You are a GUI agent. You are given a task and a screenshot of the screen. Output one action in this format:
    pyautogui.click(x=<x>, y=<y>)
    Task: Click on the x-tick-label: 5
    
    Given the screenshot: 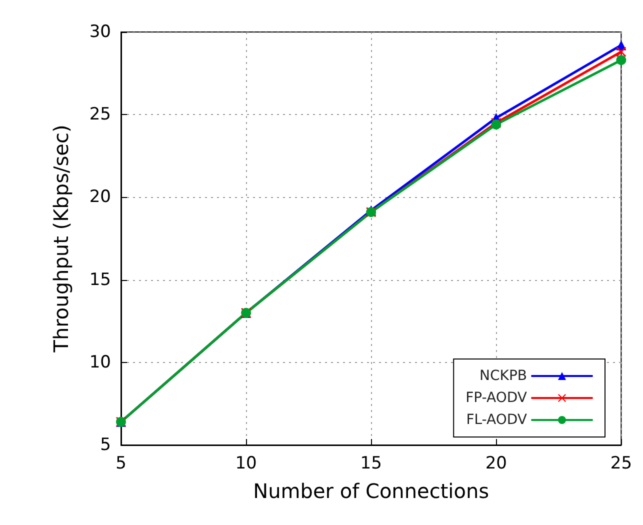 What is the action you would take?
    pyautogui.click(x=121, y=464)
    